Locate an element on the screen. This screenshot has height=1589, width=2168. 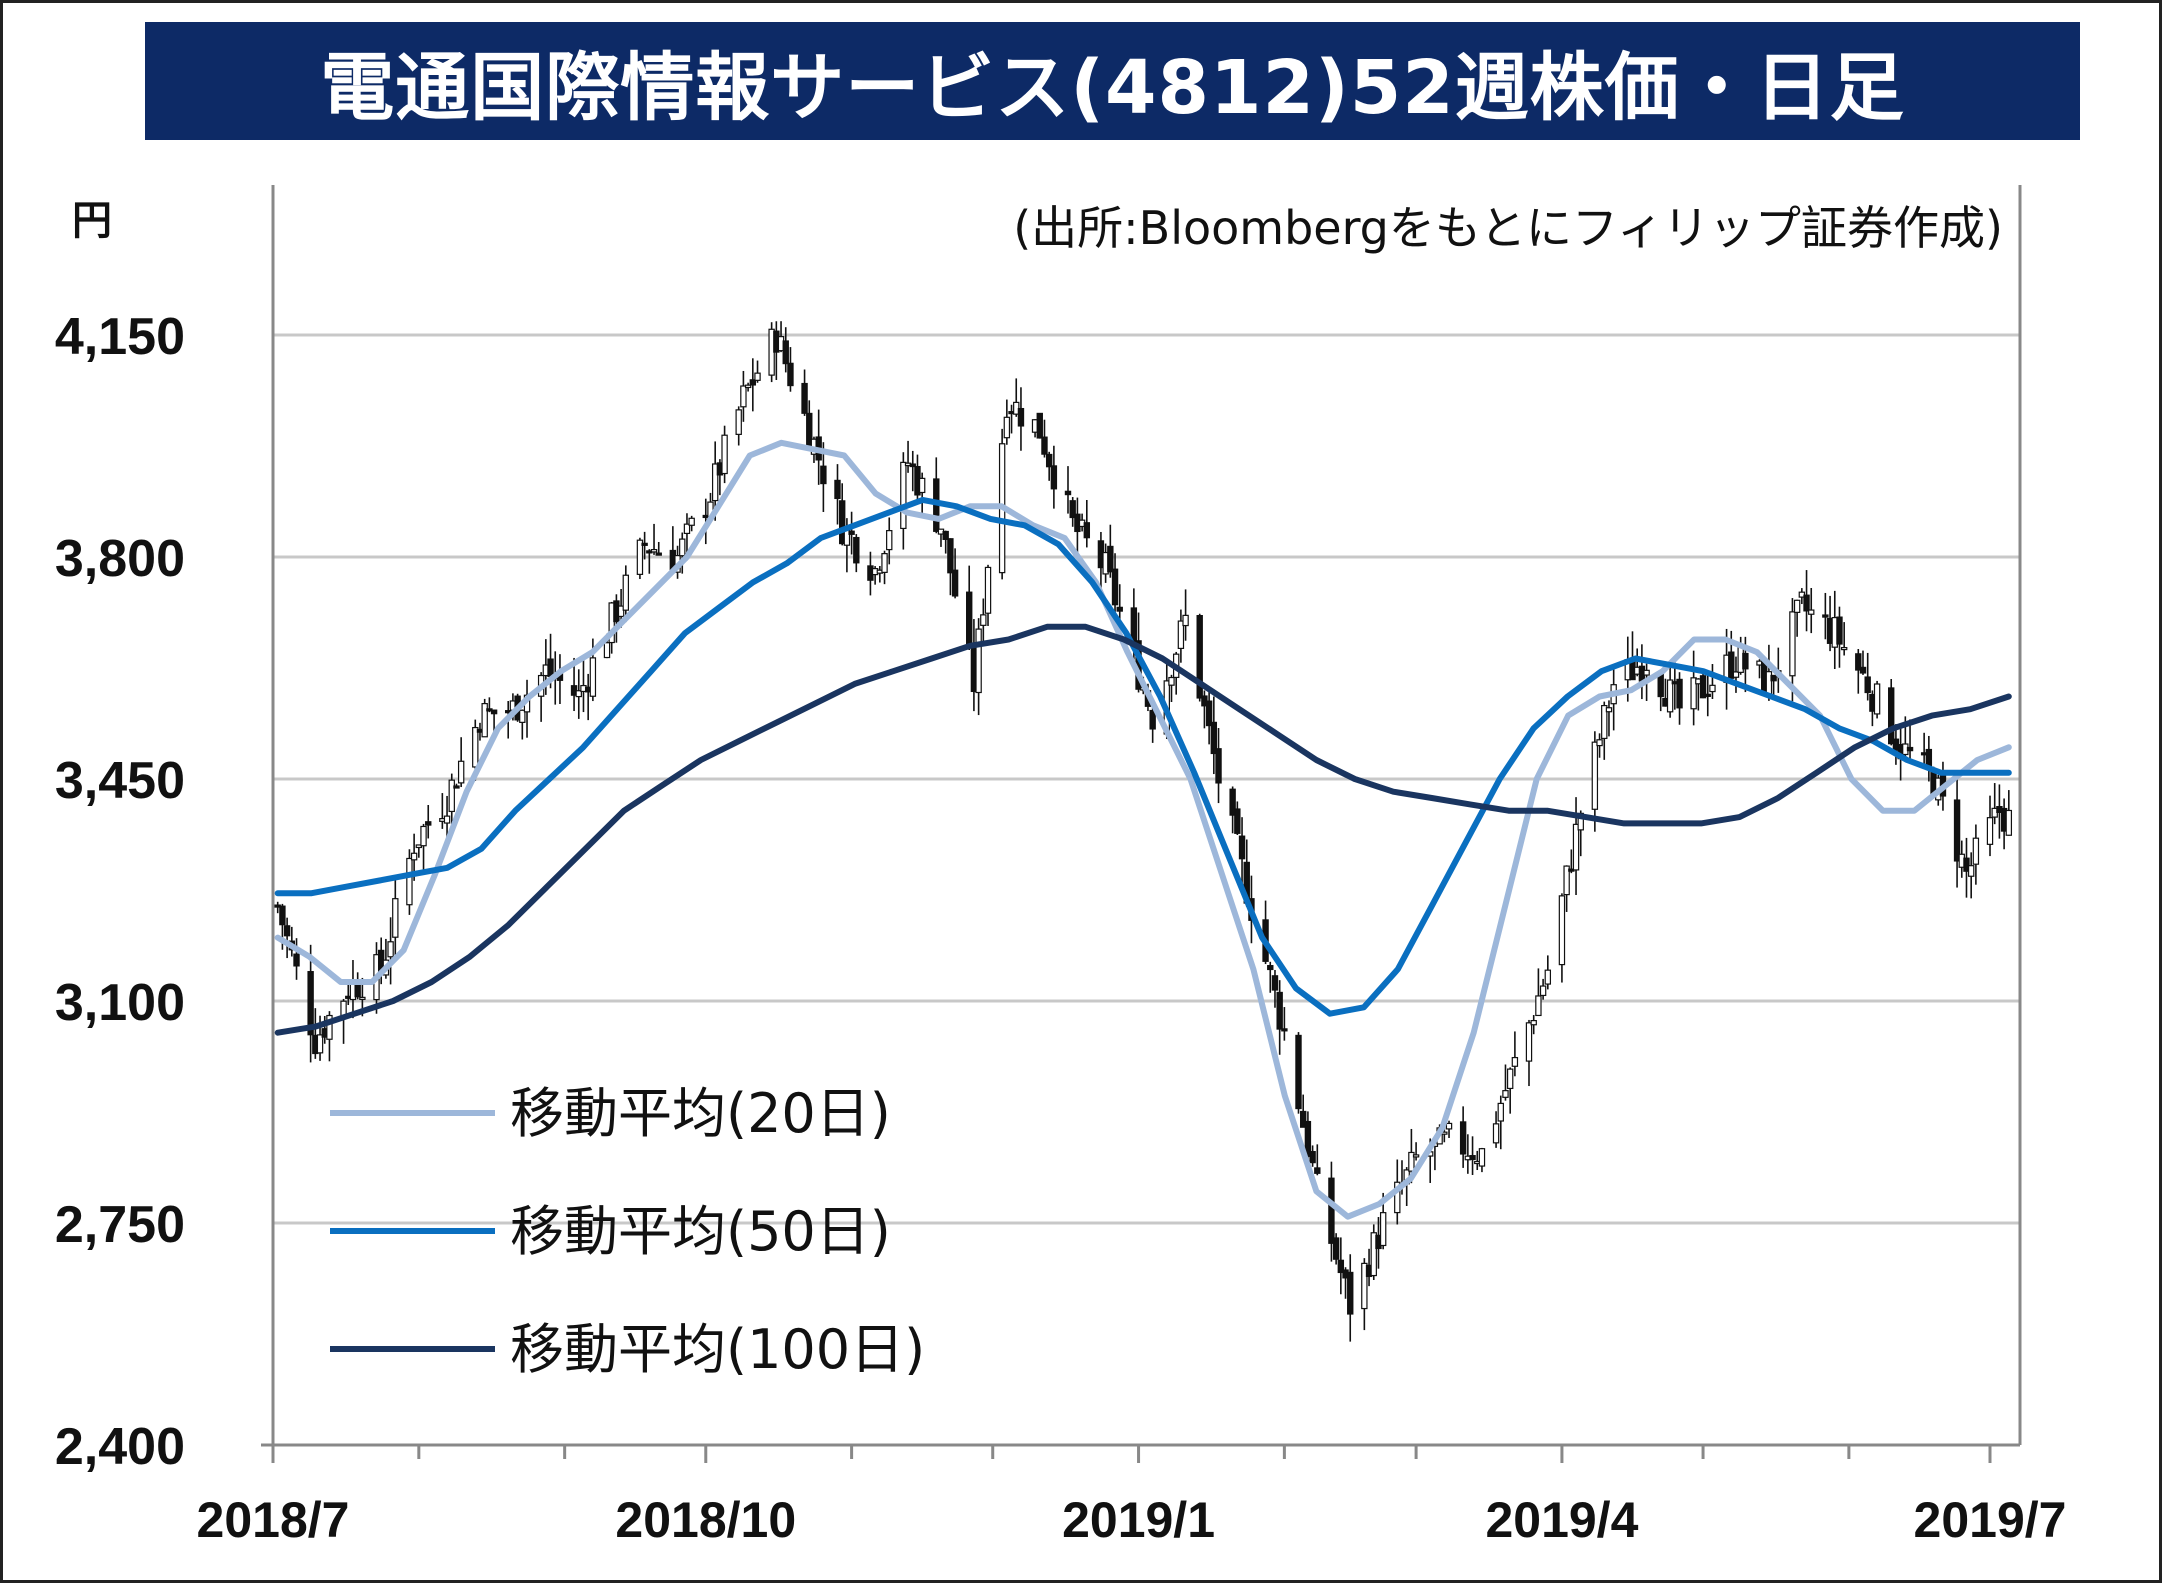
legend-label: 移動平均(100日) is located at coordinates (717, 1349).